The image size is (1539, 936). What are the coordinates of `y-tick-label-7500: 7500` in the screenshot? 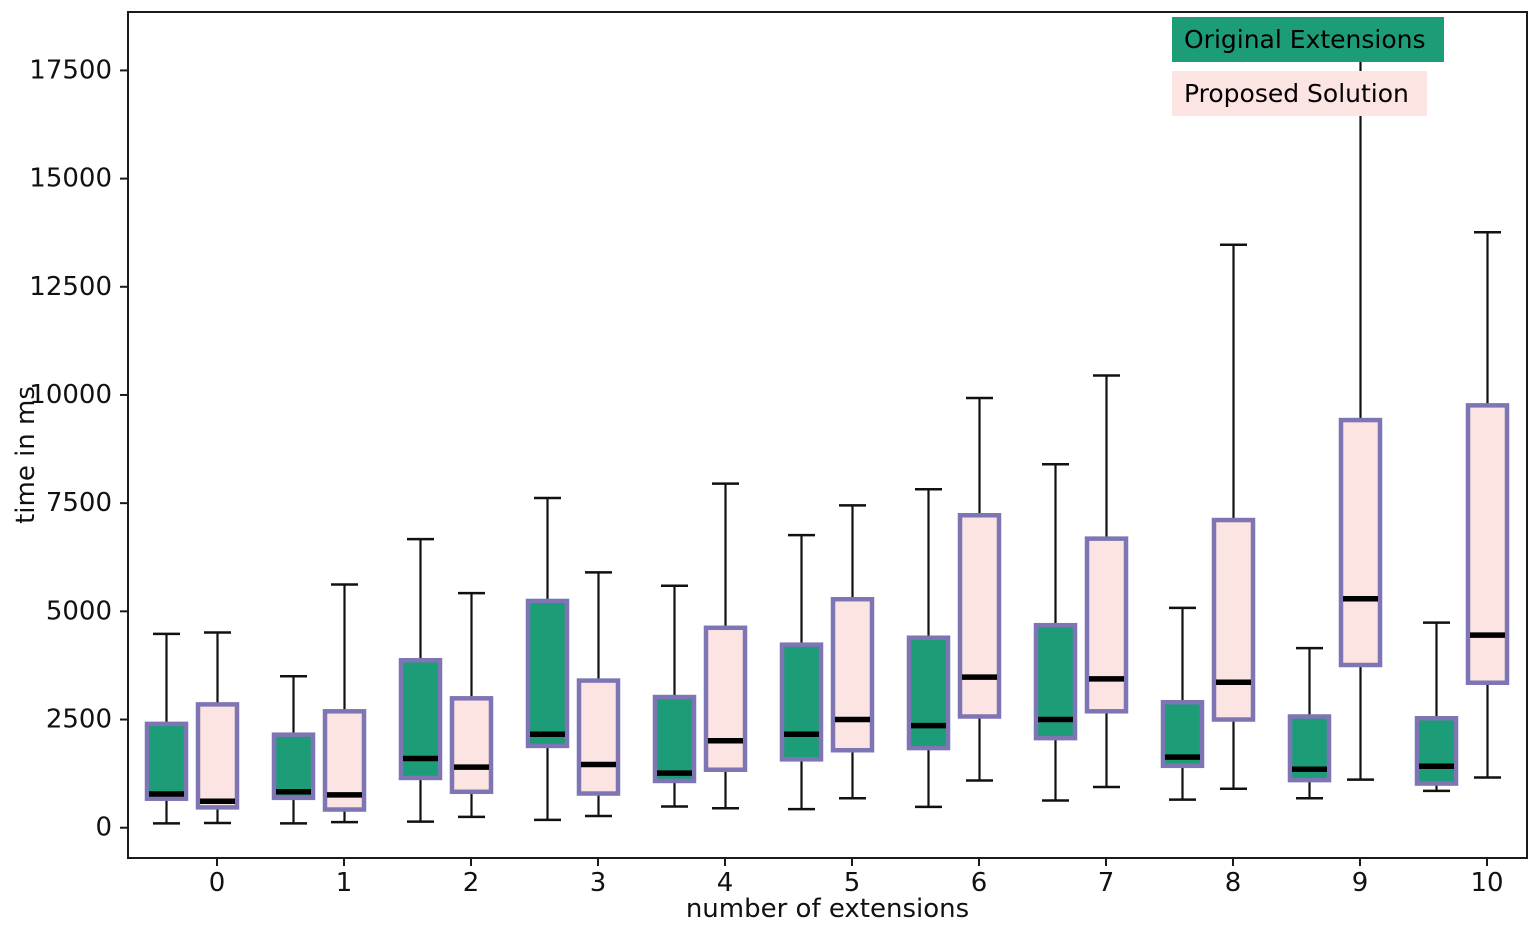 It's located at (79, 503).